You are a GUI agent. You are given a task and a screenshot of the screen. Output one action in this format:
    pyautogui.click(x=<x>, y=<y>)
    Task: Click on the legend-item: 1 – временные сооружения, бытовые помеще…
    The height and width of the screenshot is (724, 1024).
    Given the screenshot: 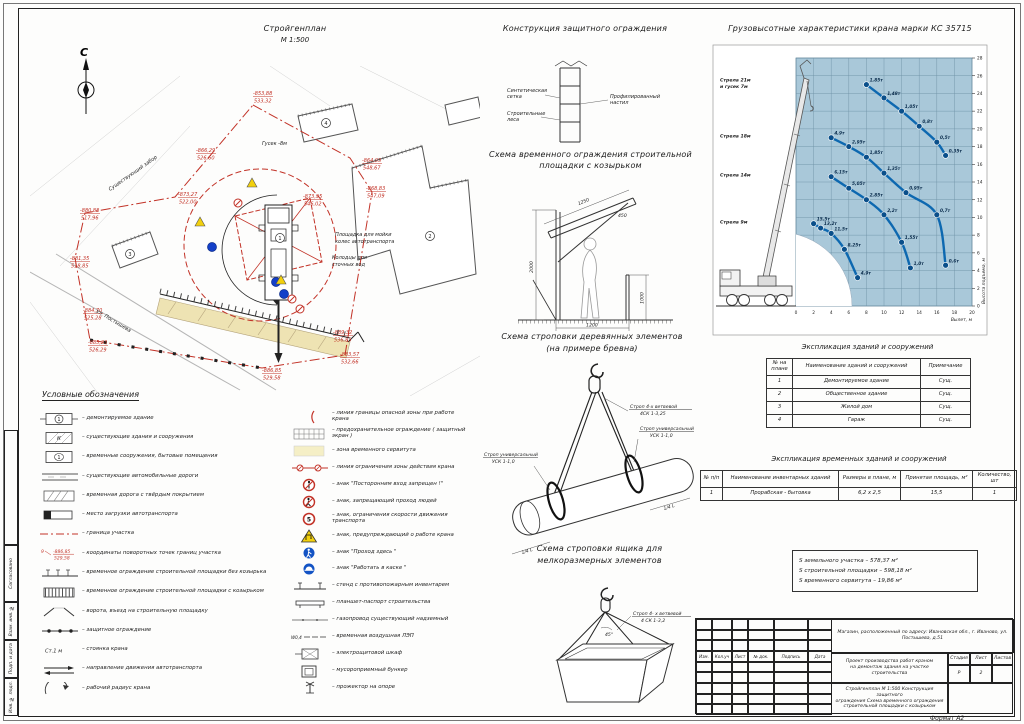 What is the action you would take?
    pyautogui.click(x=165, y=456)
    